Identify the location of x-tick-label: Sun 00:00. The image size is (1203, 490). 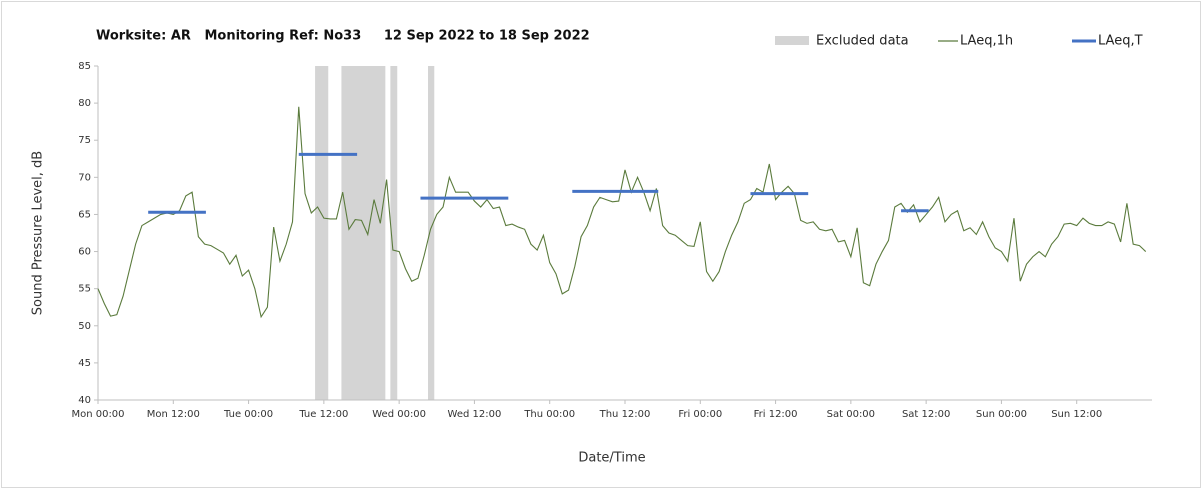
(1001, 414).